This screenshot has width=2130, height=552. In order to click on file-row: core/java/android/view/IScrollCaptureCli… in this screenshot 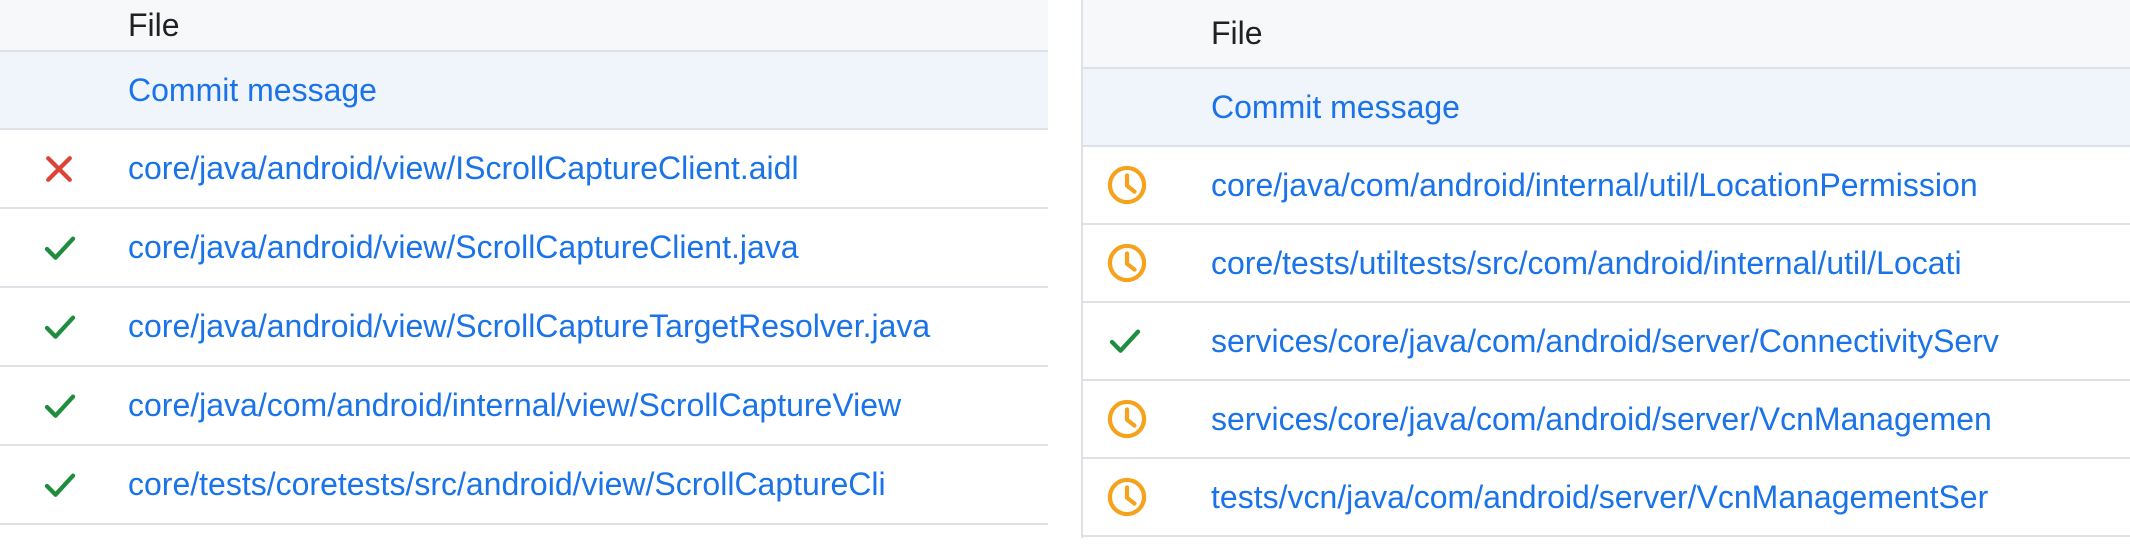, I will do `click(524, 169)`.